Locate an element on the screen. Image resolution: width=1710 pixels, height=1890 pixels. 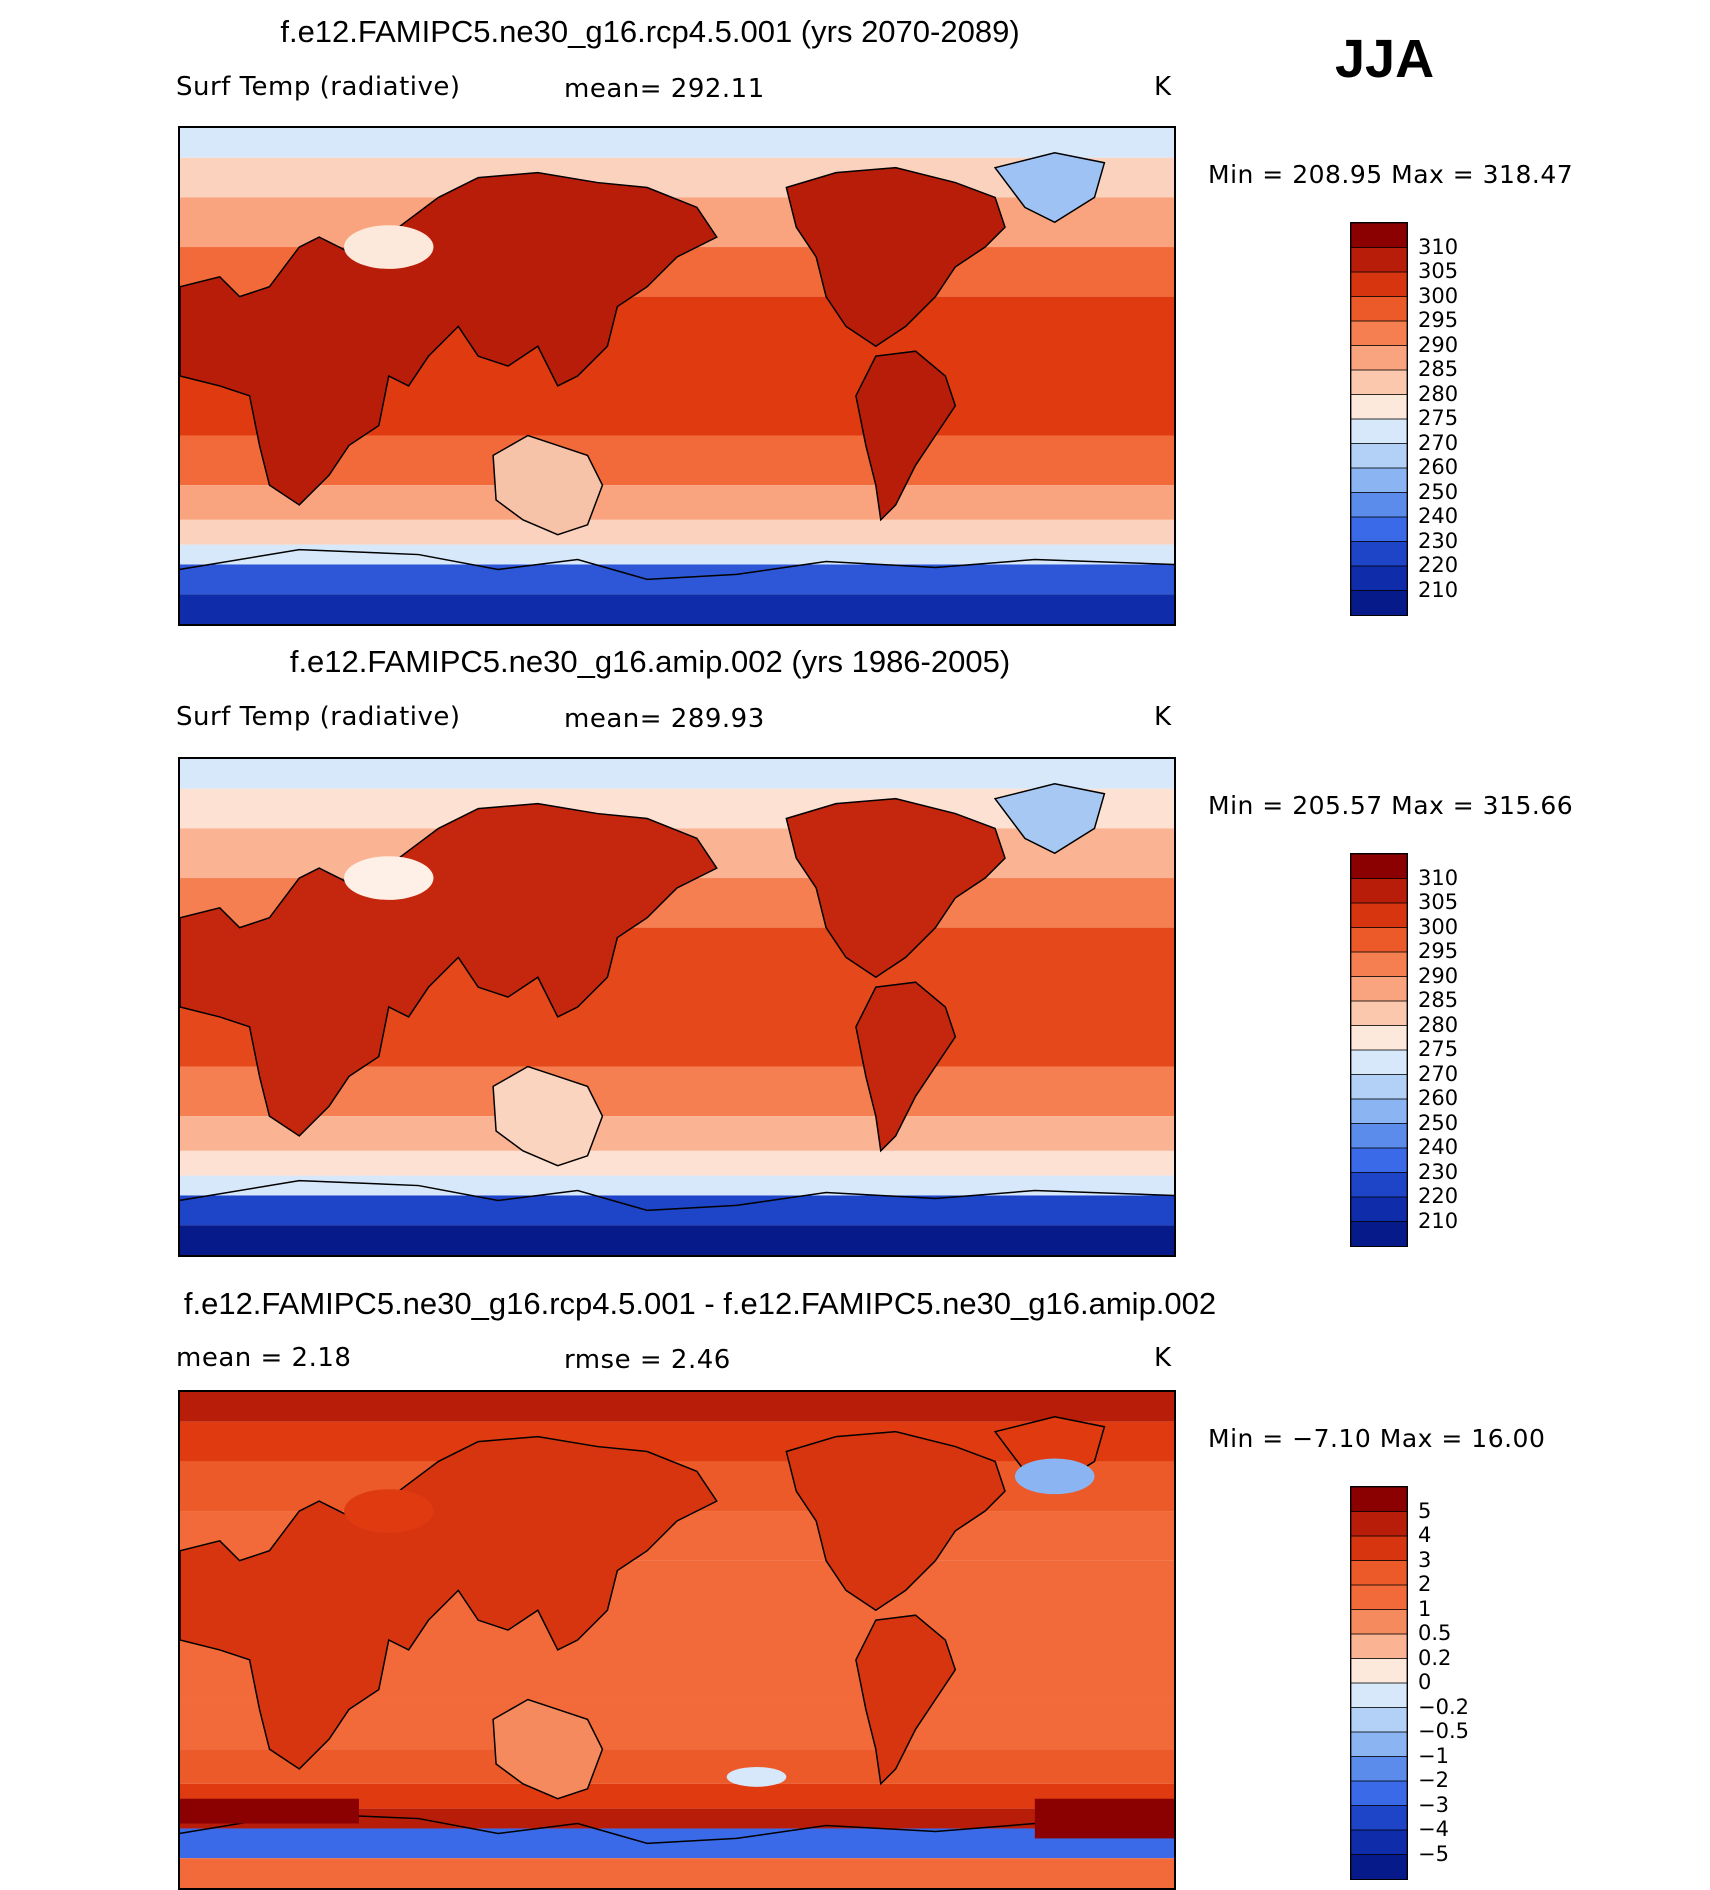
weddell-warm-band is located at coordinates (1104, 1818).